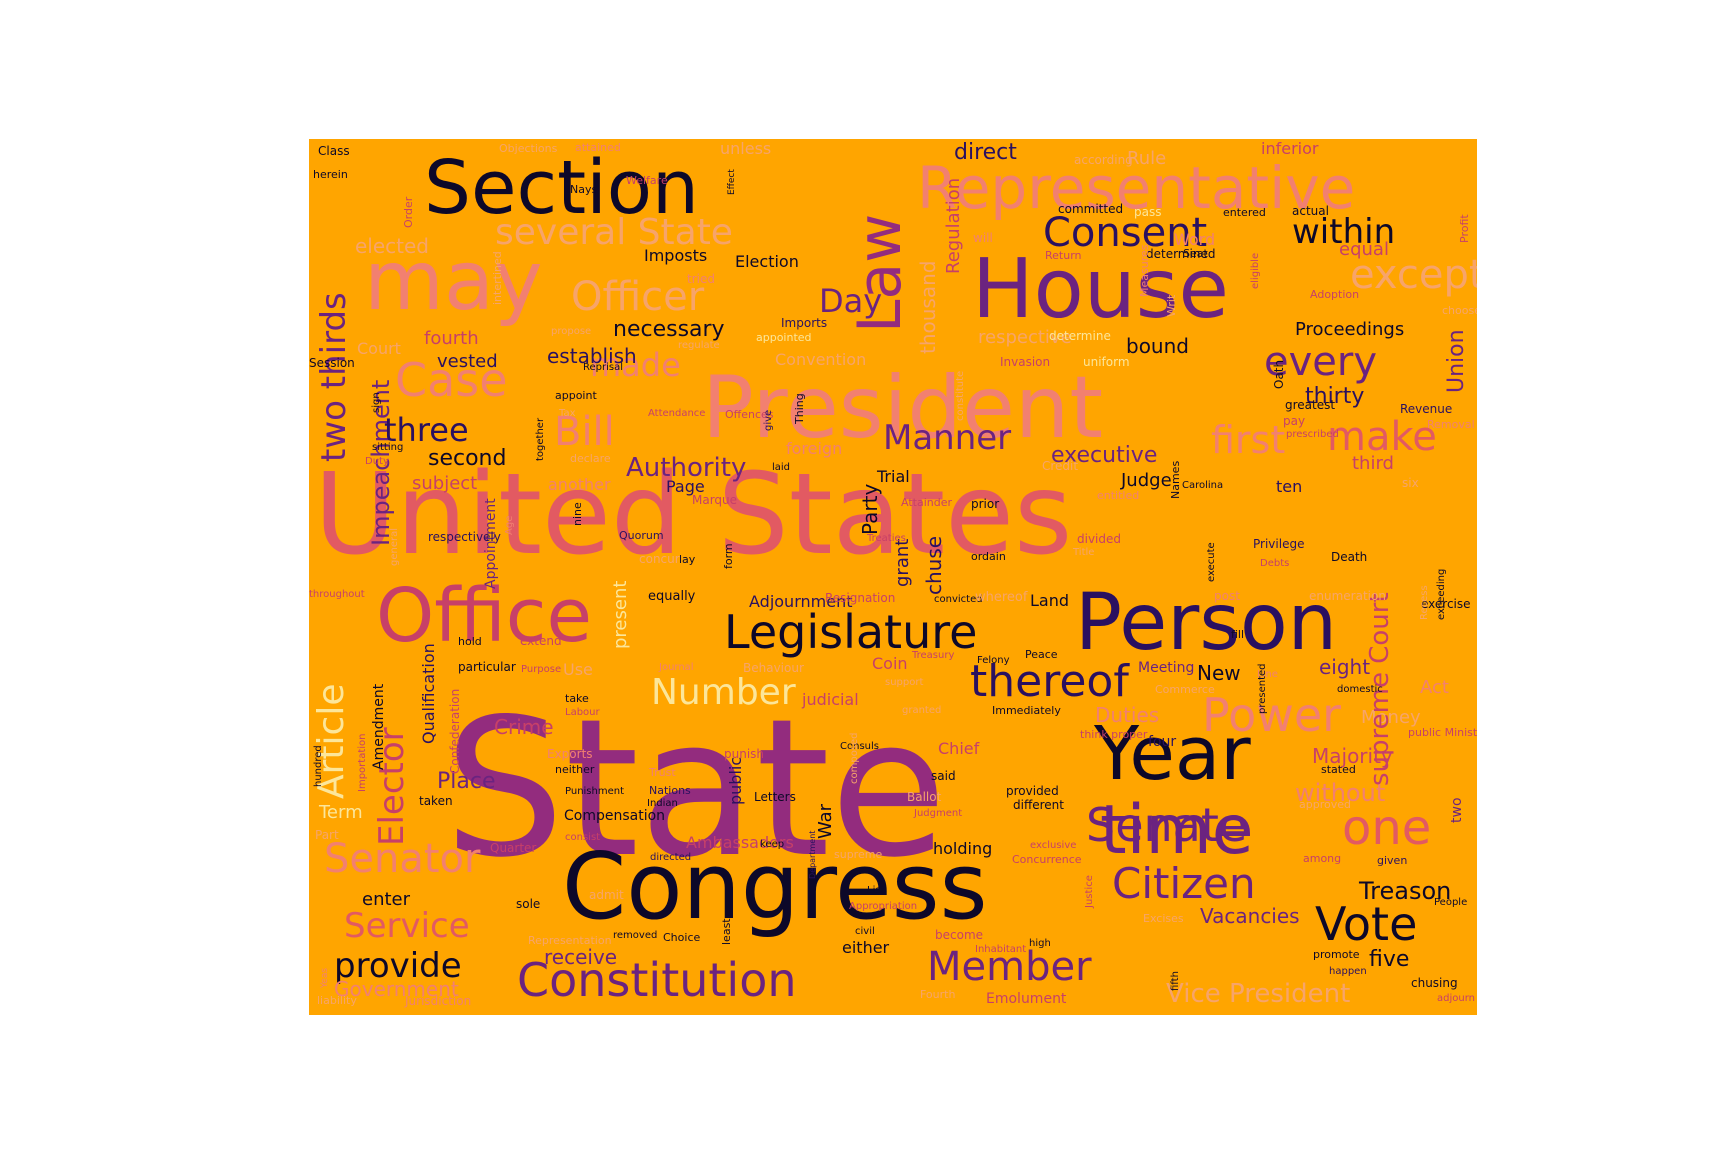 The image size is (1728, 1152). Describe the element at coordinates (1084, 552) in the screenshot. I see `word-title: Title` at that location.